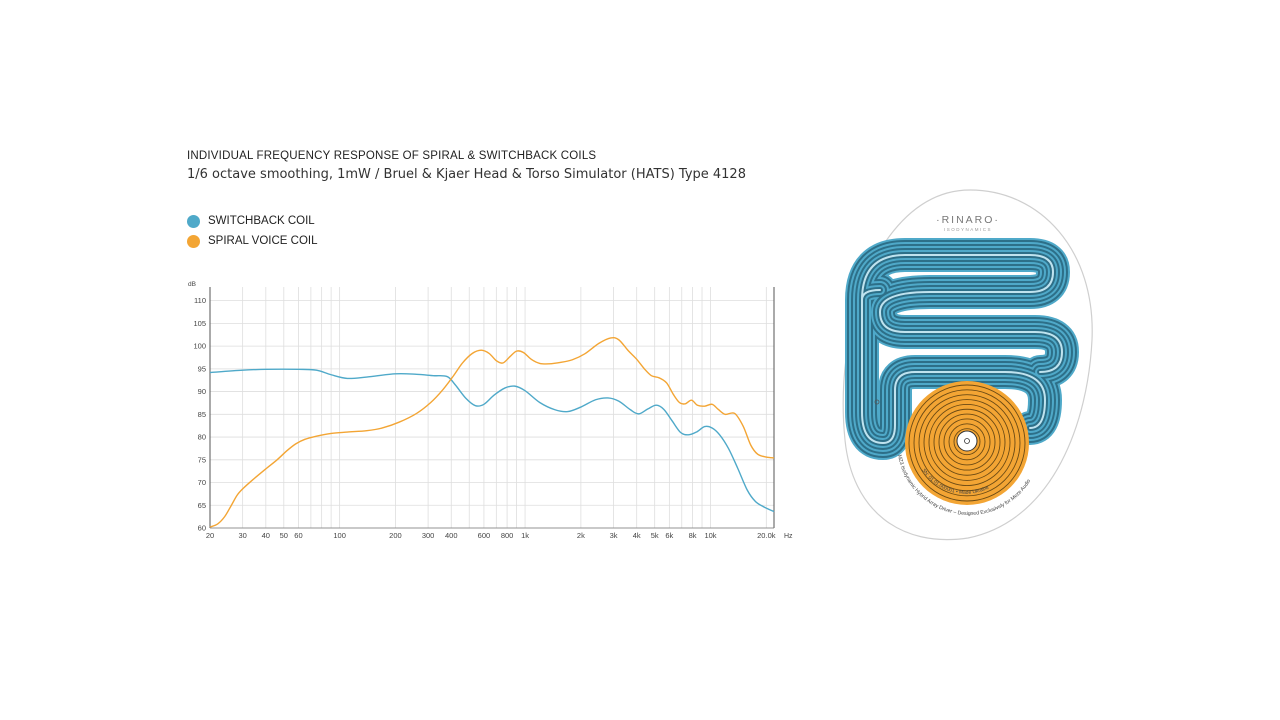 This screenshot has width=1280, height=720. I want to click on x-tick-label: 50, so click(284, 535).